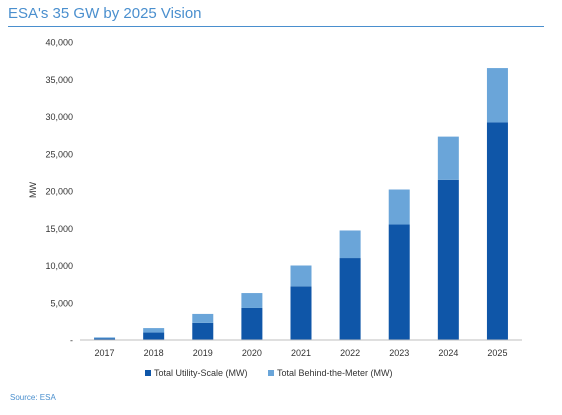 The width and height of the screenshot is (562, 415). What do you see at coordinates (252, 353) in the screenshot?
I see `x-tick-label: 2020` at bounding box center [252, 353].